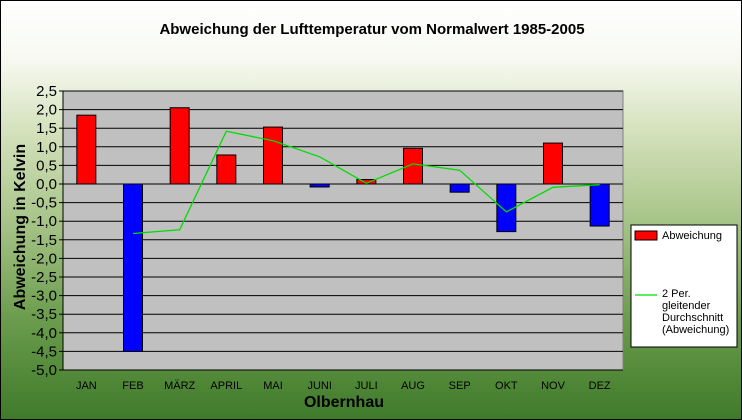 Image resolution: width=742 pixels, height=420 pixels. I want to click on y-tick-label: -1,0, so click(44, 221).